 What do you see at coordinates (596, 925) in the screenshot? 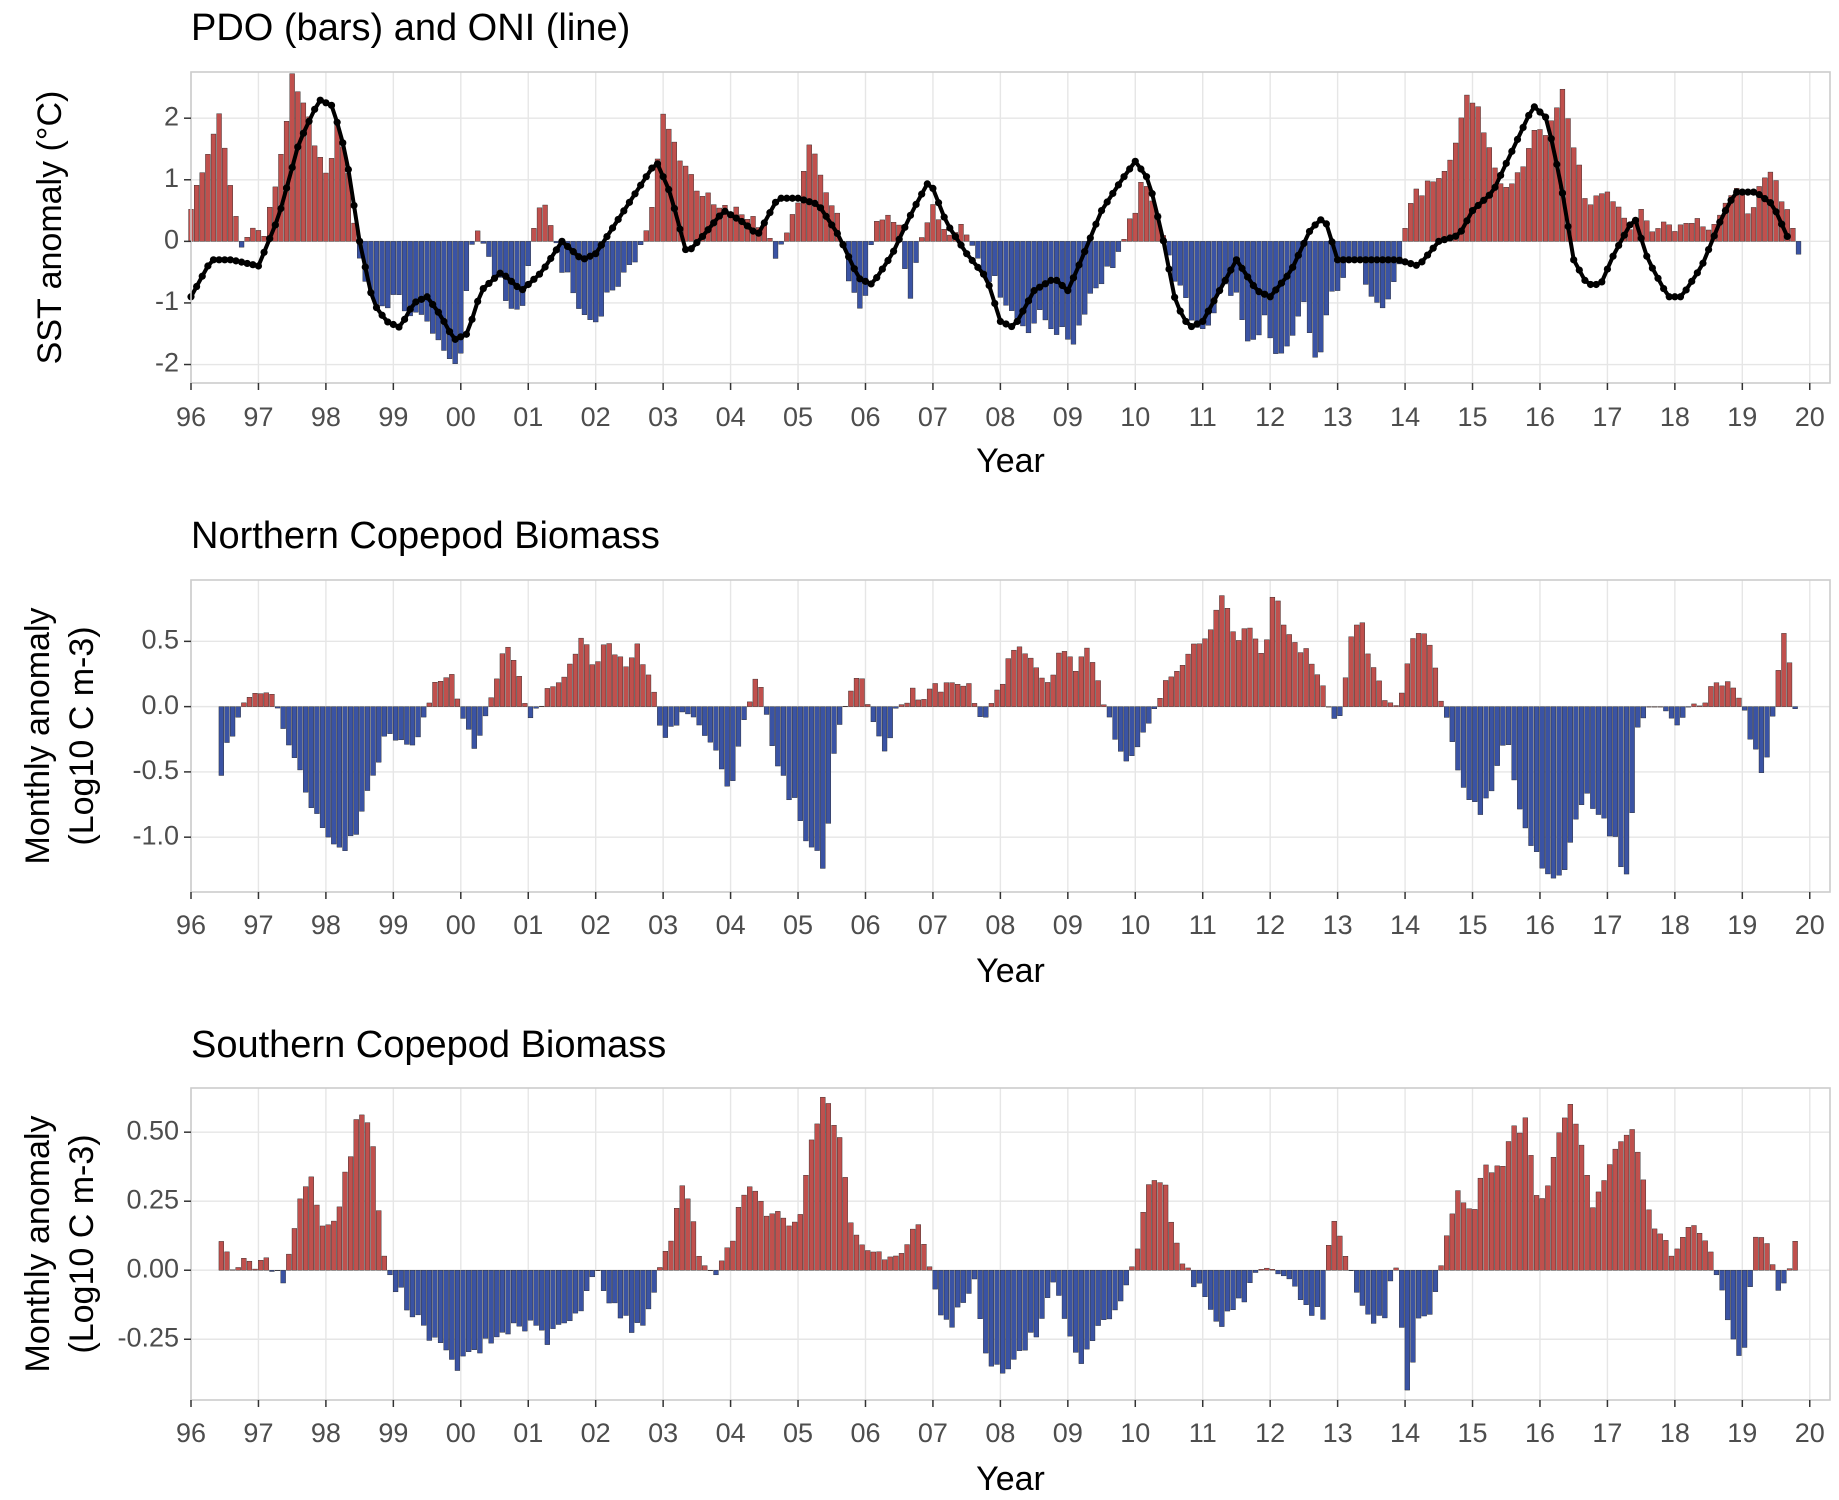
I see `x-tick-label: 02` at bounding box center [596, 925].